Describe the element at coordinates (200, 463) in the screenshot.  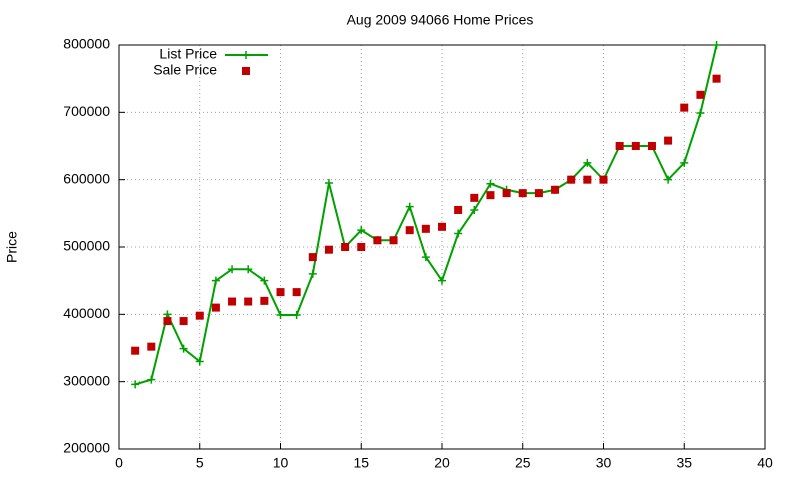
I see `x-tick-label: 5` at that location.